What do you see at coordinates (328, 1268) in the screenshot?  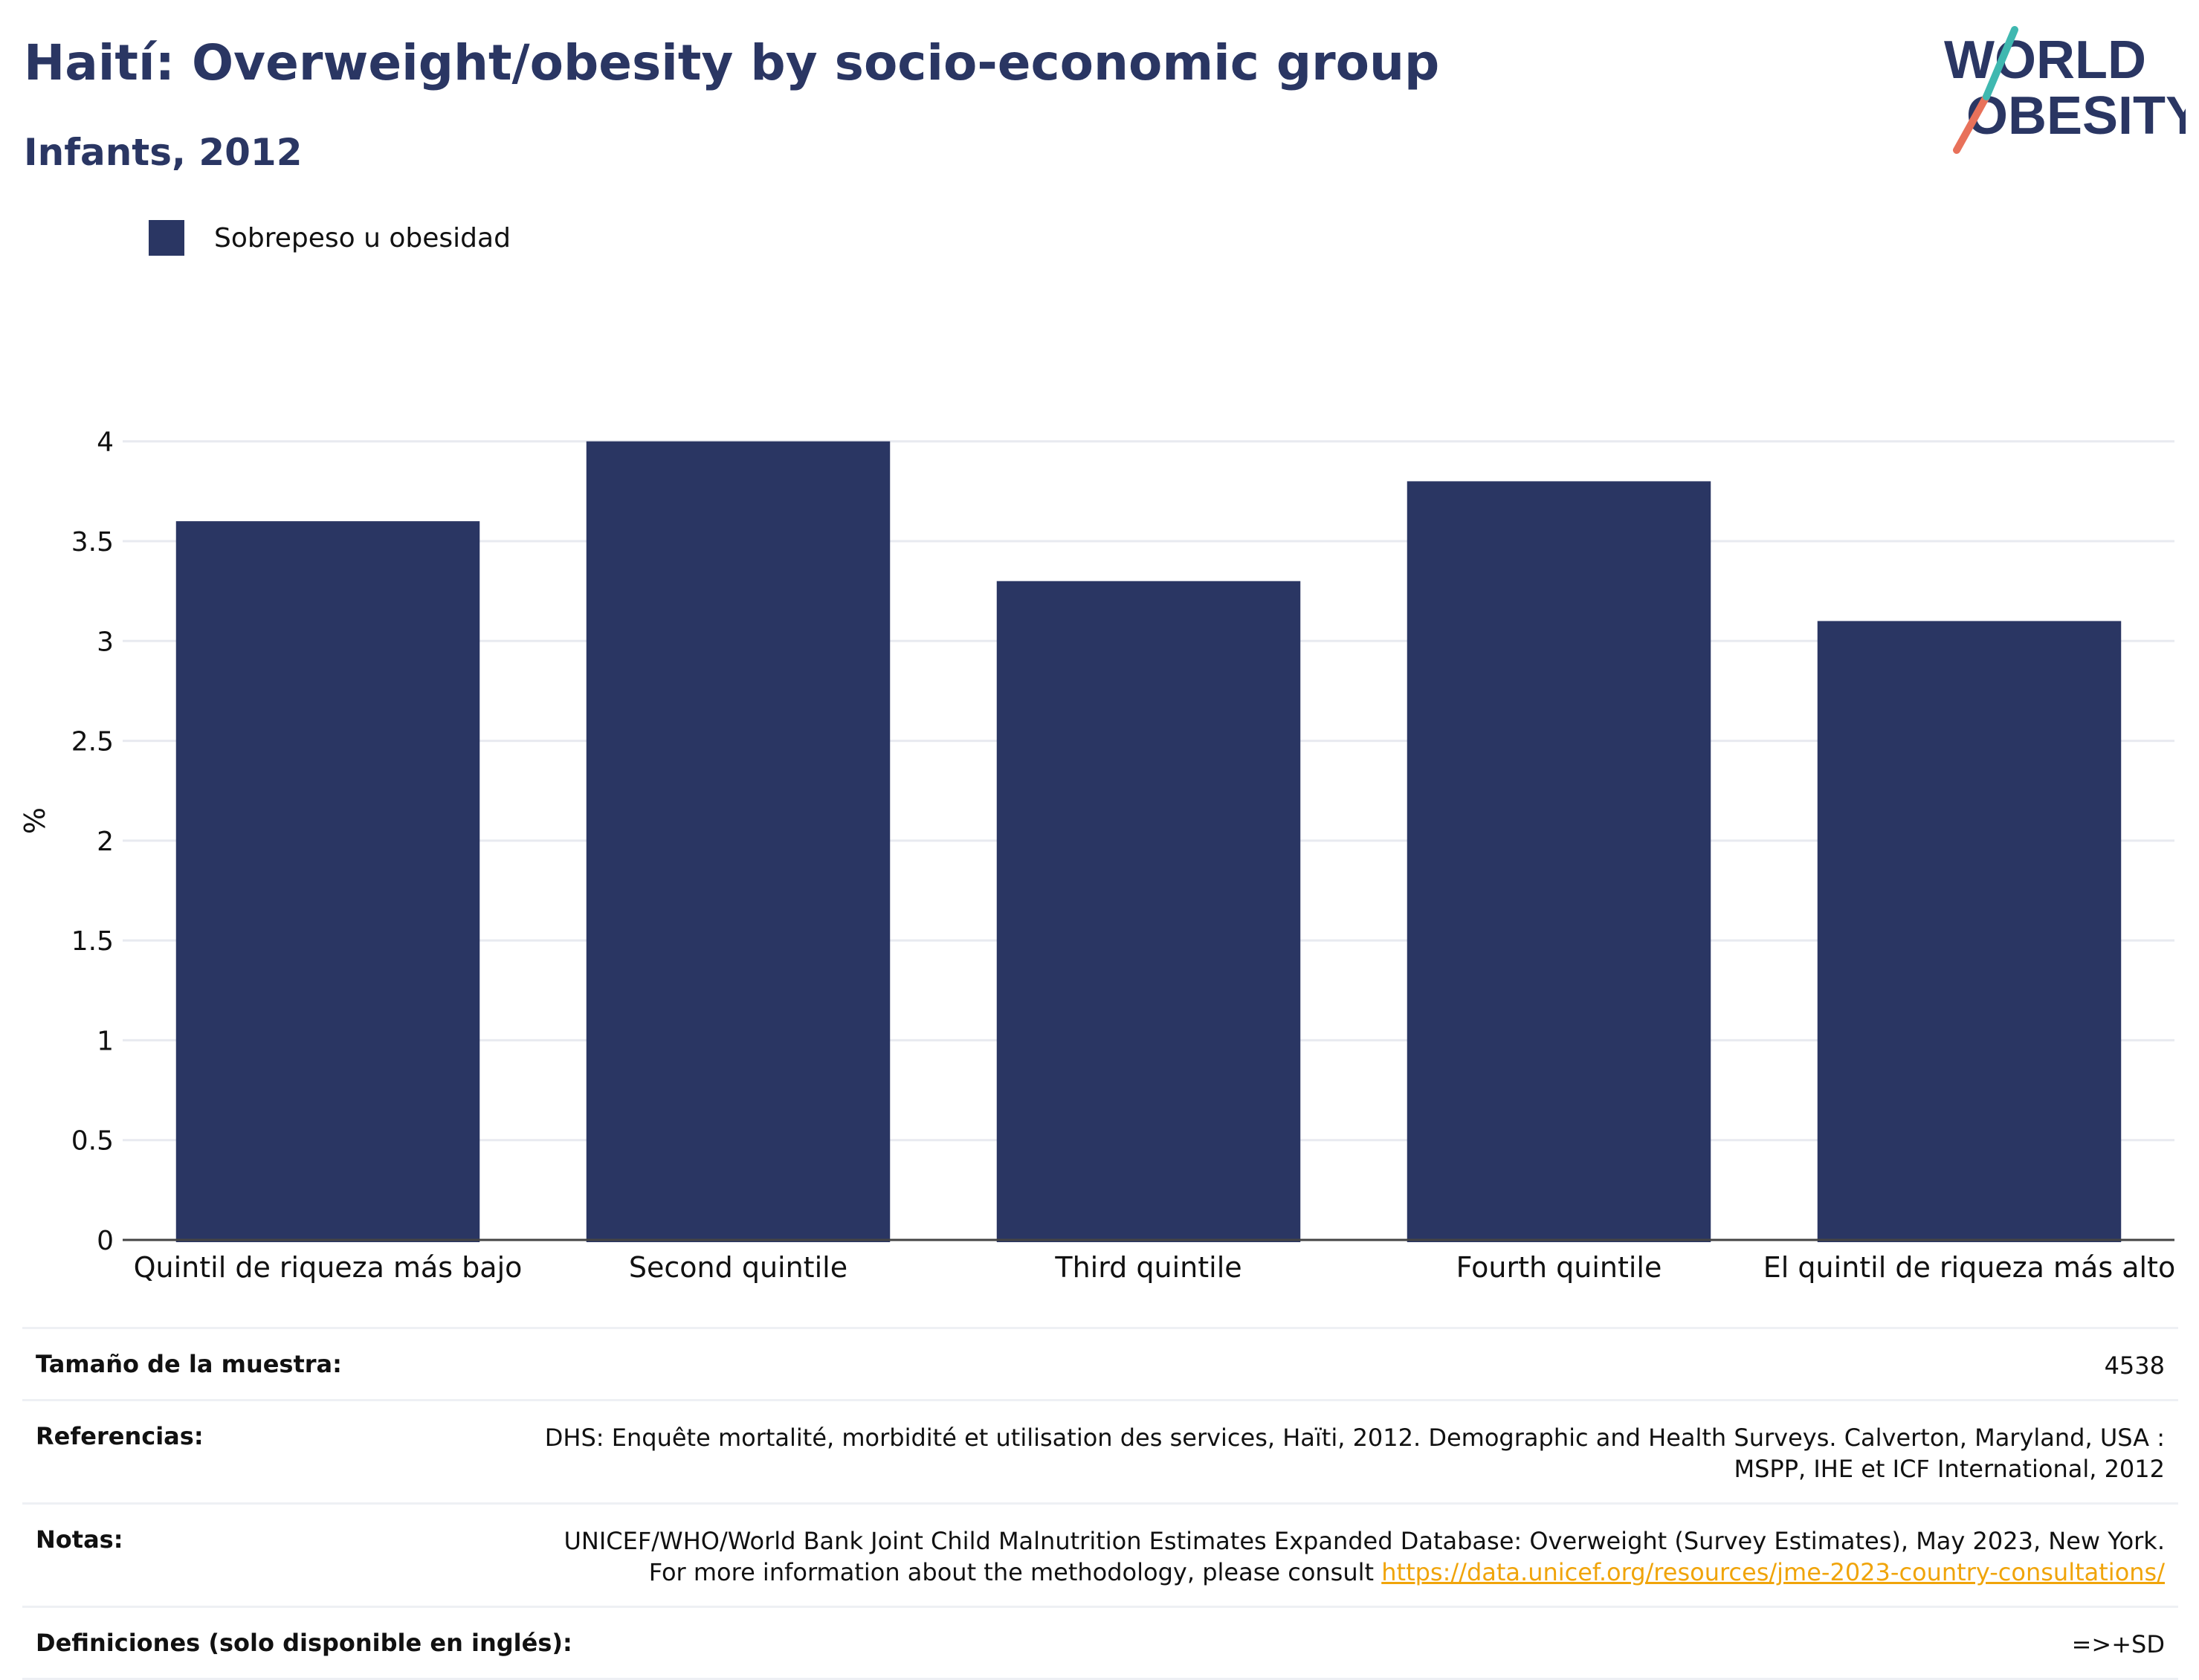 I see `x-tick-label: Quintil de riqueza más bajo` at bounding box center [328, 1268].